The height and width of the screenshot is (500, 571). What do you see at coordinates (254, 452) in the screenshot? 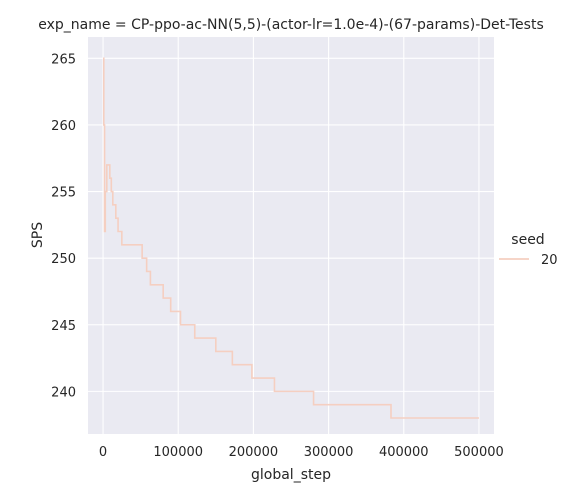
I see `x-tick-label: 200000` at bounding box center [254, 452].